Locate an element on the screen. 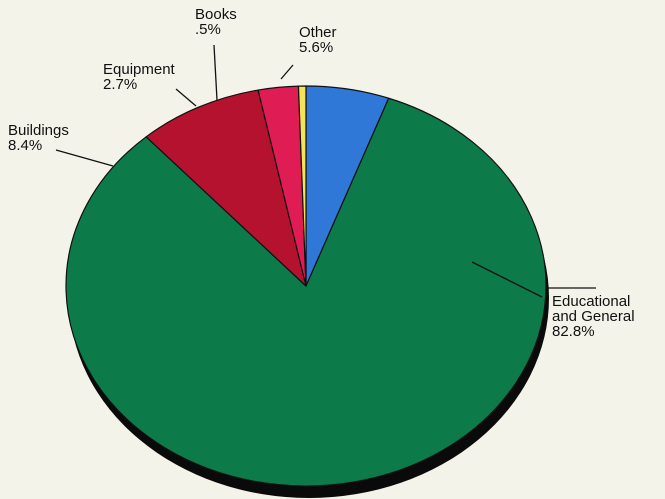  leader-line-equipment is located at coordinates (186, 97).